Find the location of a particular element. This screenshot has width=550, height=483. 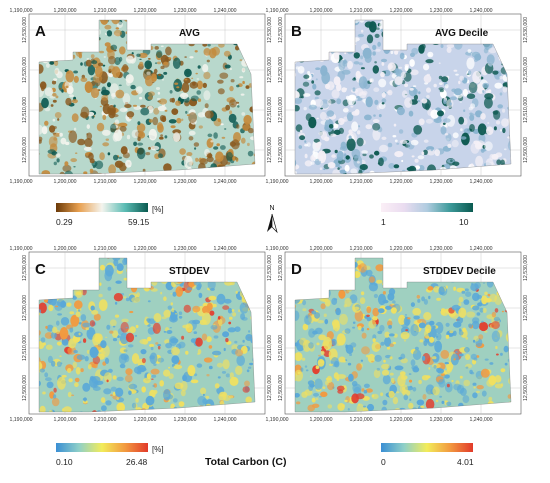

x-tick-label: 1,230,000 is located at coordinates (440, 182).